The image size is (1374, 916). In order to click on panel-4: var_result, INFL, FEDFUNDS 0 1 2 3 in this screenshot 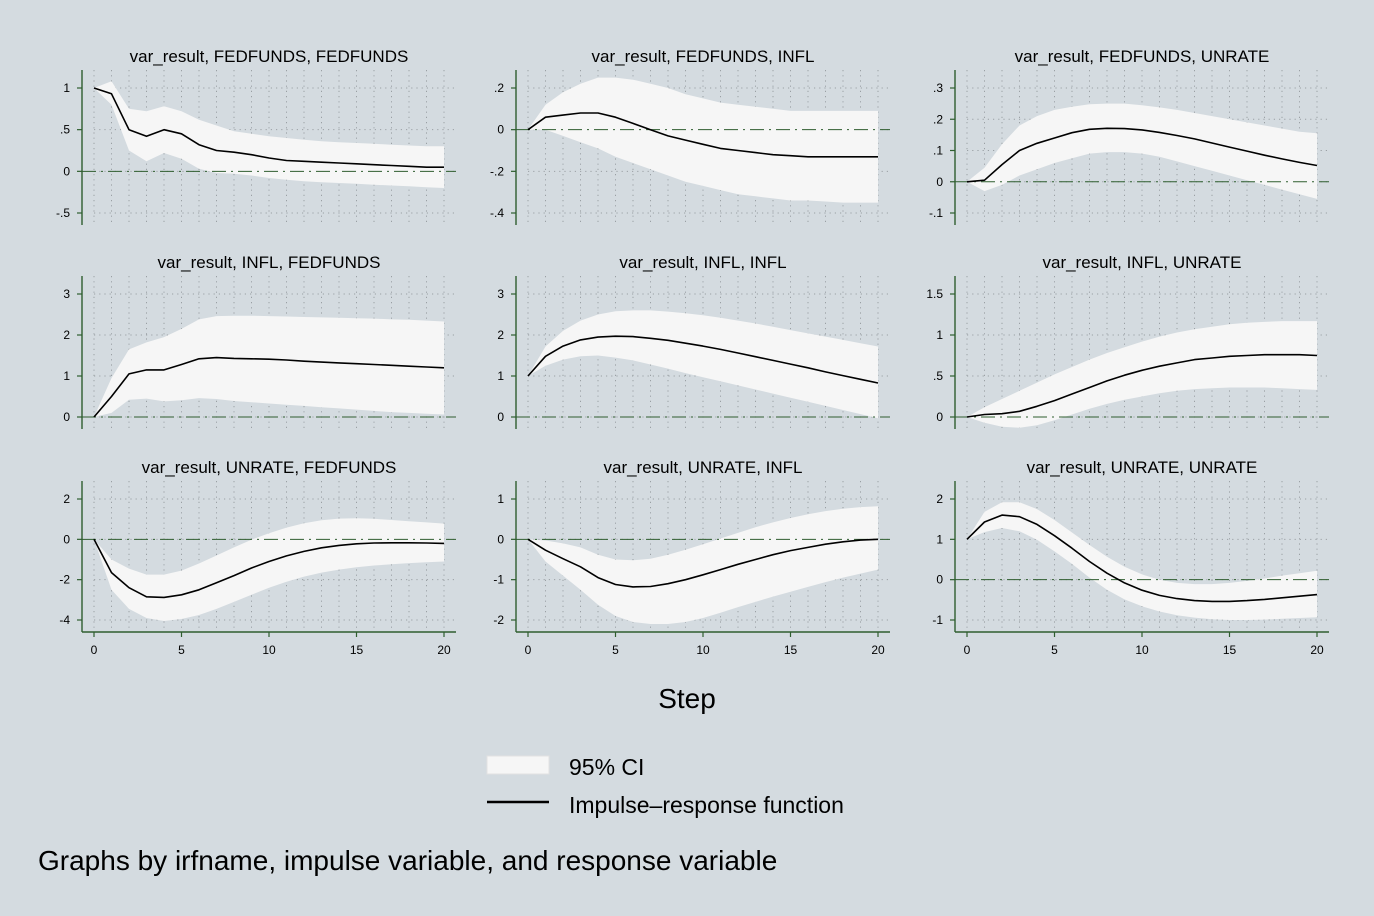, I will do `click(259, 341)`.